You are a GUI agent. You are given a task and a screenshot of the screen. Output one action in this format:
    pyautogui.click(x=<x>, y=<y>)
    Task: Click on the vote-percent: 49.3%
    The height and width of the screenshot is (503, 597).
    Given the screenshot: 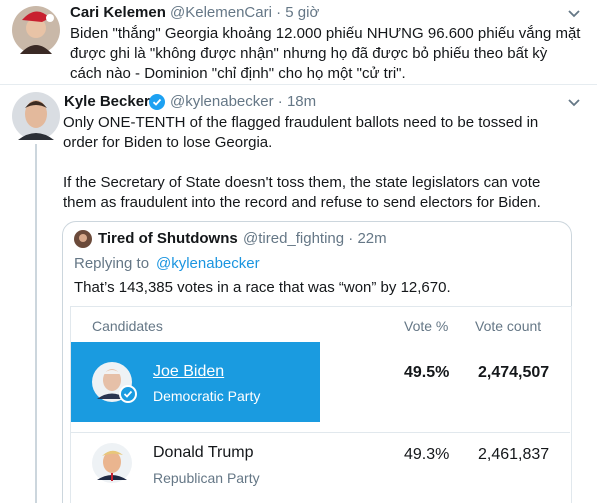 What is the action you would take?
    pyautogui.click(x=427, y=454)
    